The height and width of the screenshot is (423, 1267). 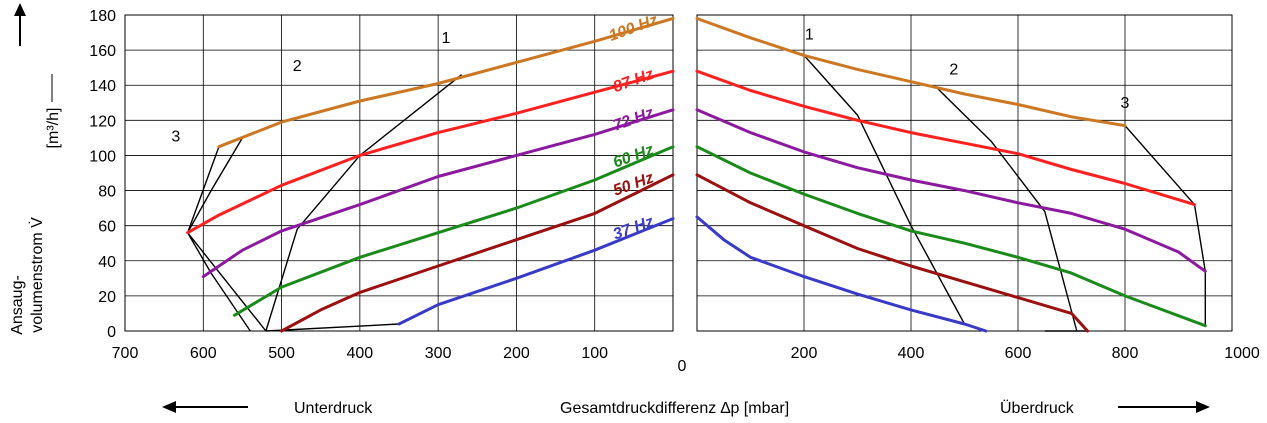 I want to click on y-tick-label: 120, so click(x=102, y=121).